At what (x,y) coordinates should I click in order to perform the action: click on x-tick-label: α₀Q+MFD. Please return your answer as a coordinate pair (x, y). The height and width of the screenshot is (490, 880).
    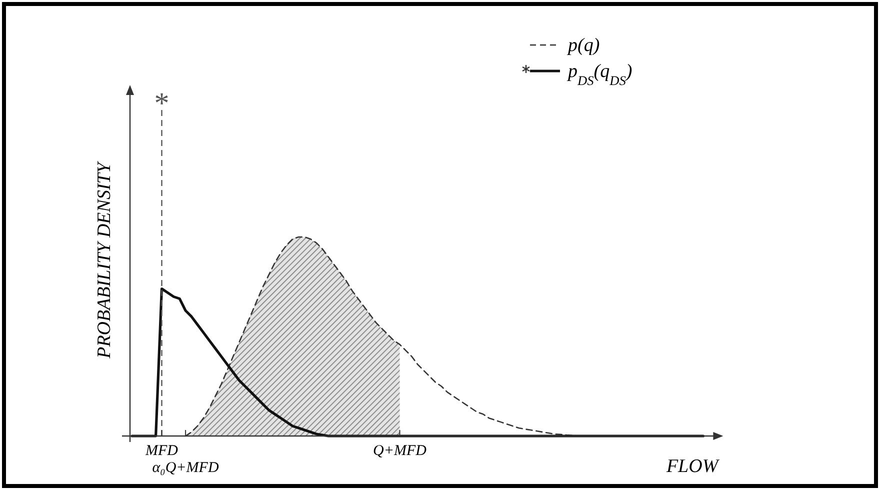
    Looking at the image, I should click on (185, 468).